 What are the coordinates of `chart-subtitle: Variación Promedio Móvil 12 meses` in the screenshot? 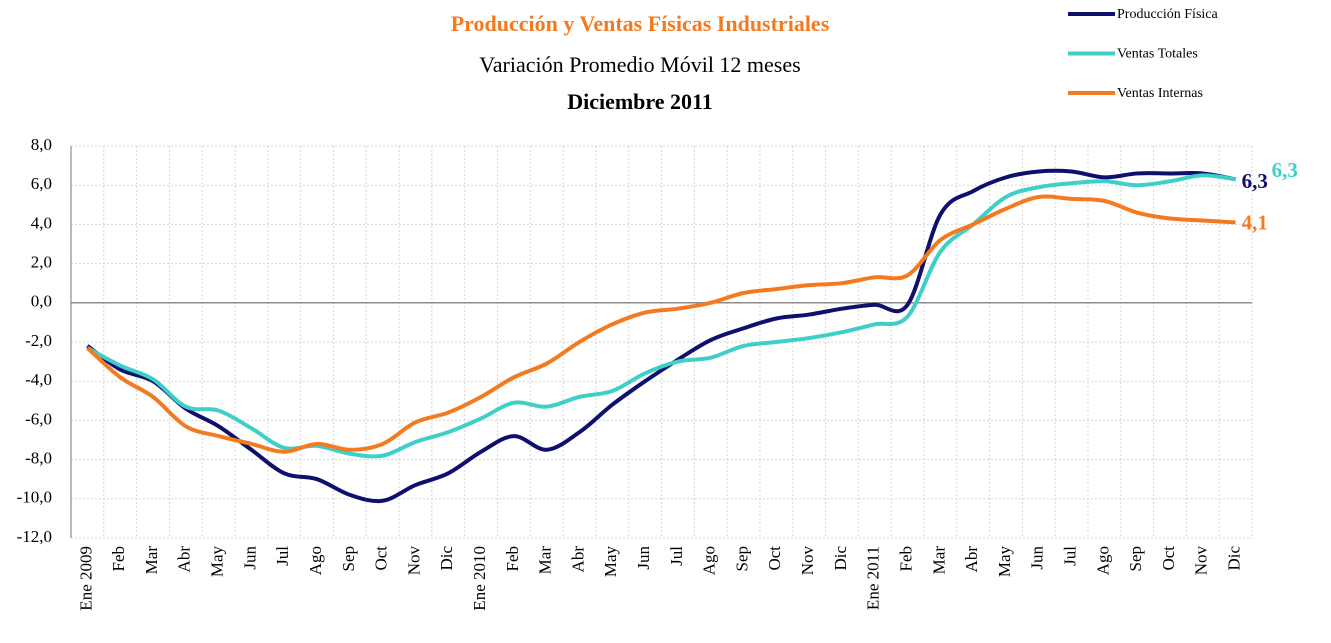 It's located at (639, 64).